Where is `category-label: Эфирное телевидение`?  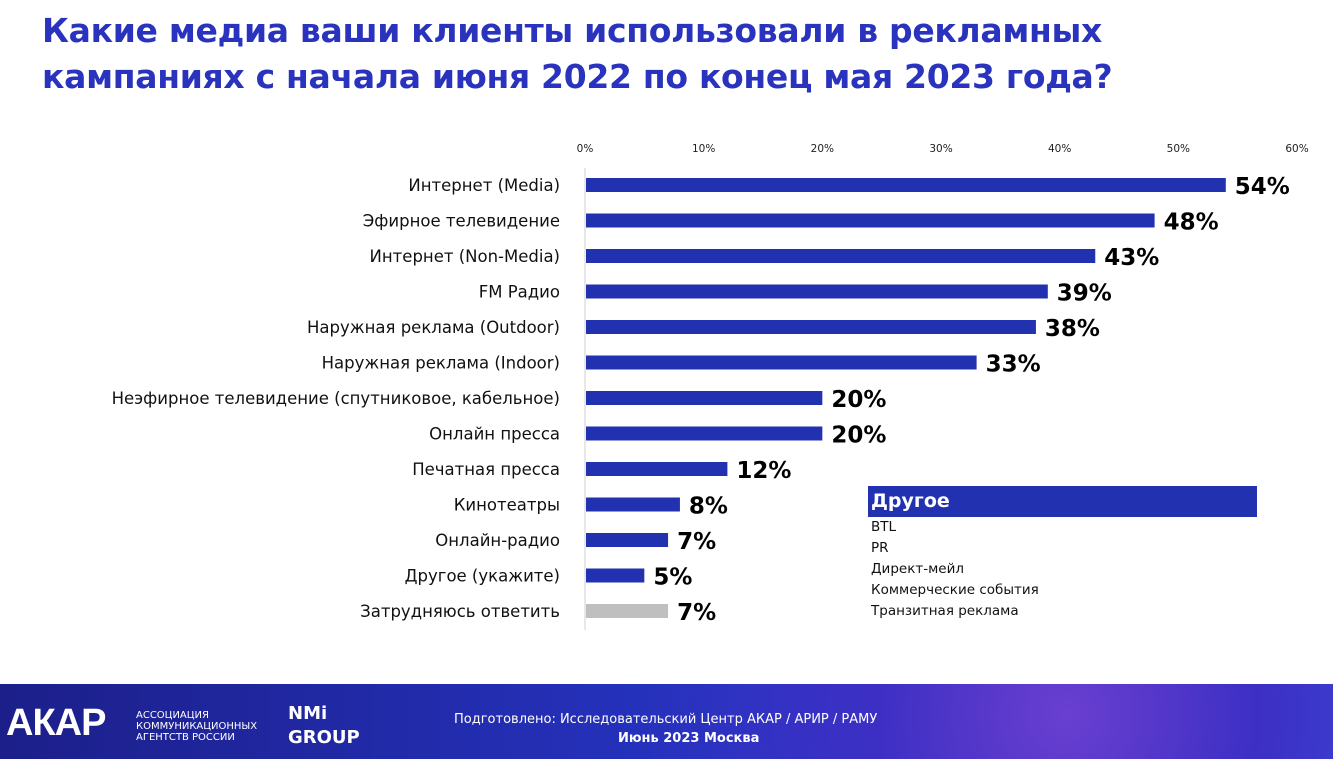
category-label: Эфирное телевидение is located at coordinates (461, 221).